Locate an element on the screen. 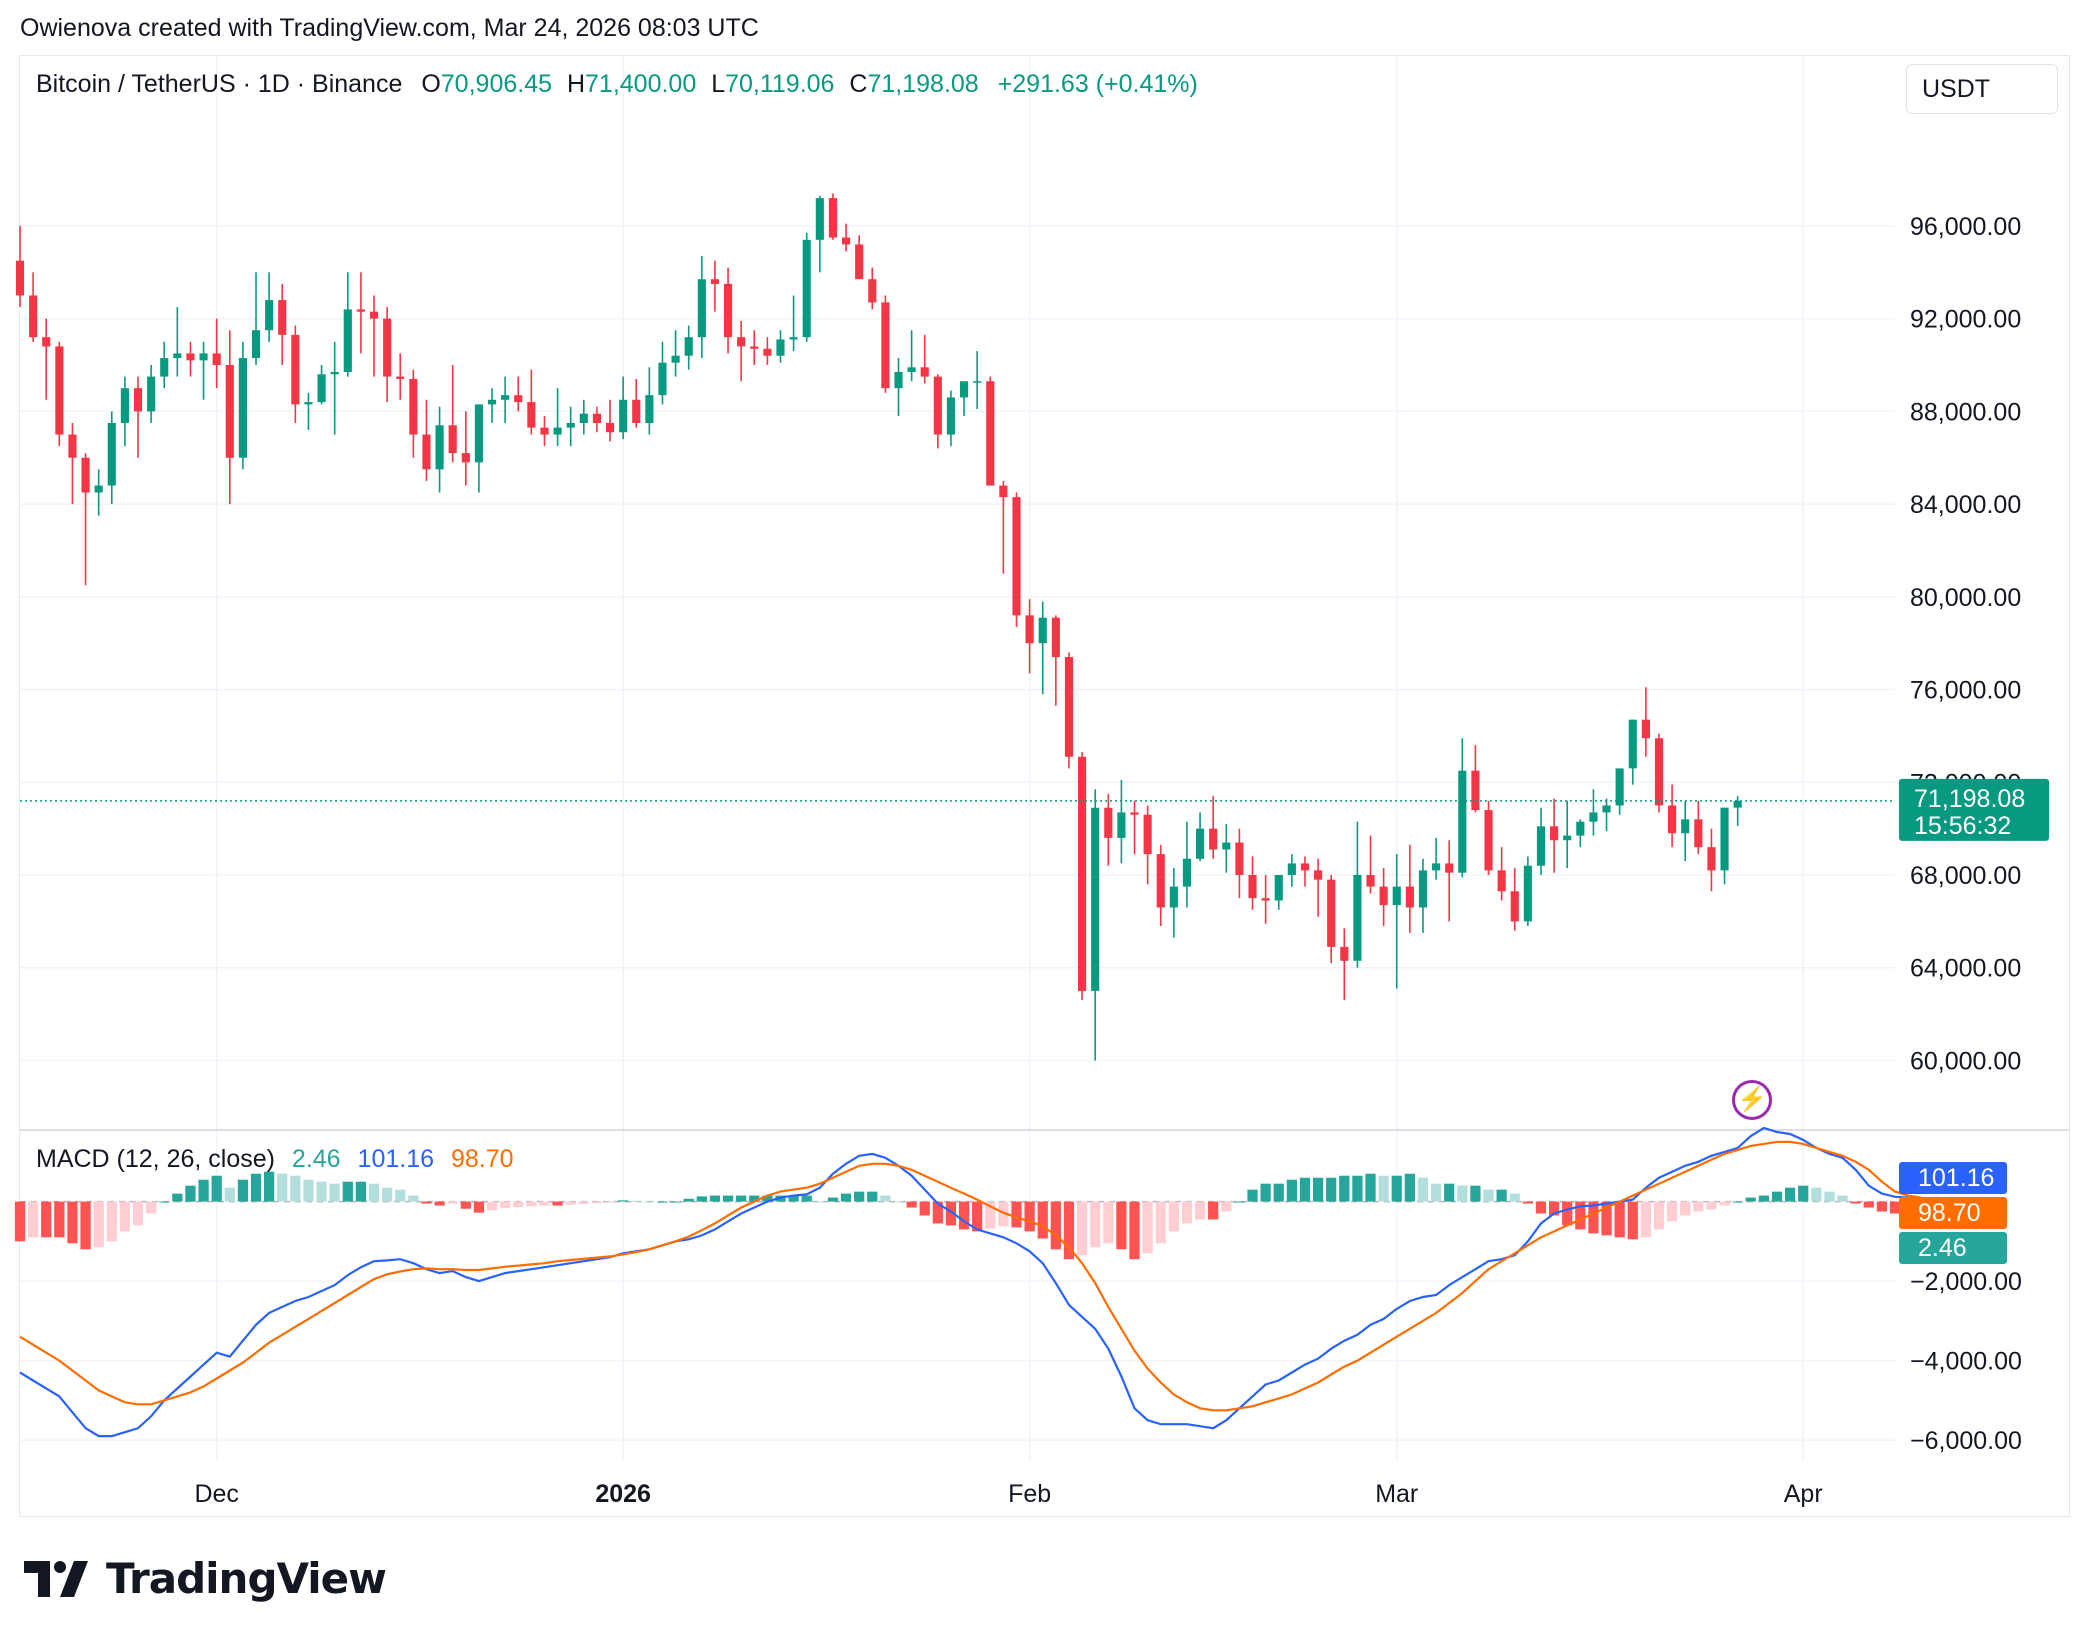 The image size is (2084, 1636). symbol-name: Bitcoin / TetherUS · 1D · Binance is located at coordinates (219, 84).